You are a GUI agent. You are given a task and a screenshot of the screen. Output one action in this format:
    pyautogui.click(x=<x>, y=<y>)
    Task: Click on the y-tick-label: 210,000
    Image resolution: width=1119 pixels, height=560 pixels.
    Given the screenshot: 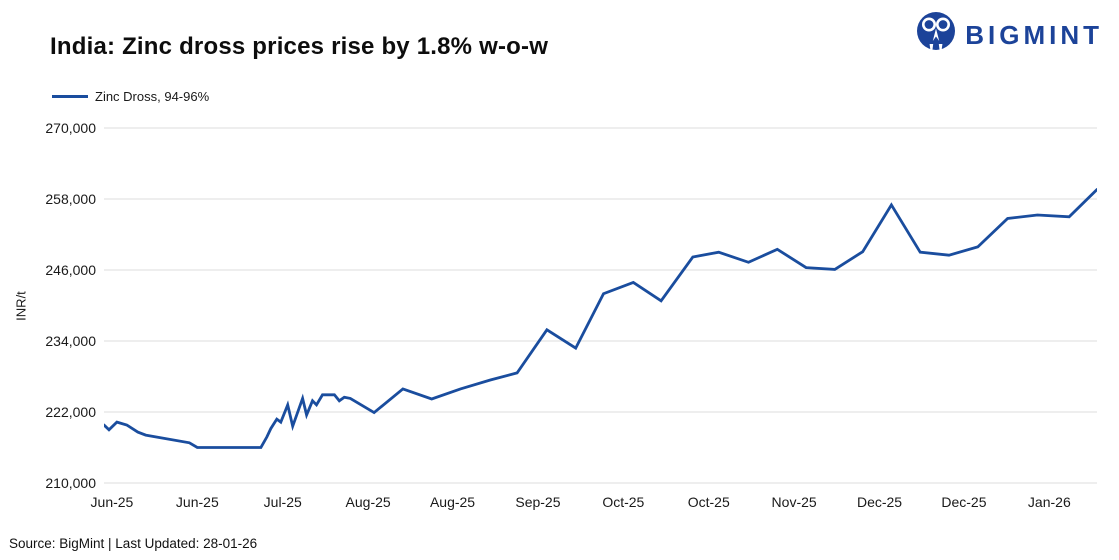 What is the action you would take?
    pyautogui.click(x=70, y=483)
    